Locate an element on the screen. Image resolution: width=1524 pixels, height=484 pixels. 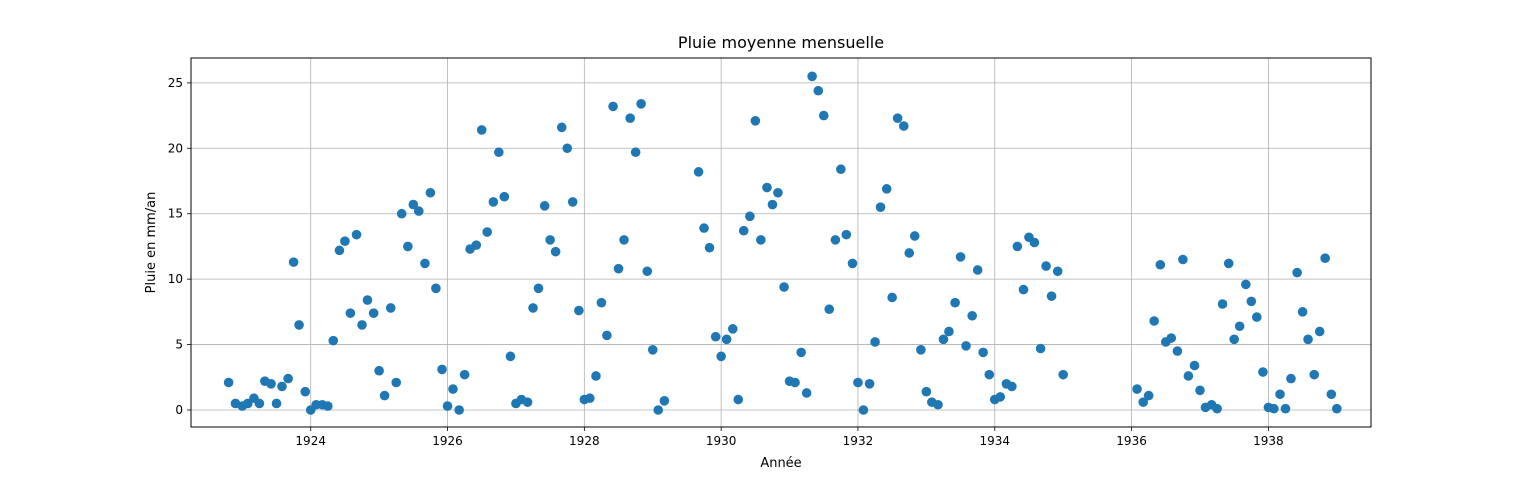
x-tick-label: 1928 is located at coordinates (584, 441).